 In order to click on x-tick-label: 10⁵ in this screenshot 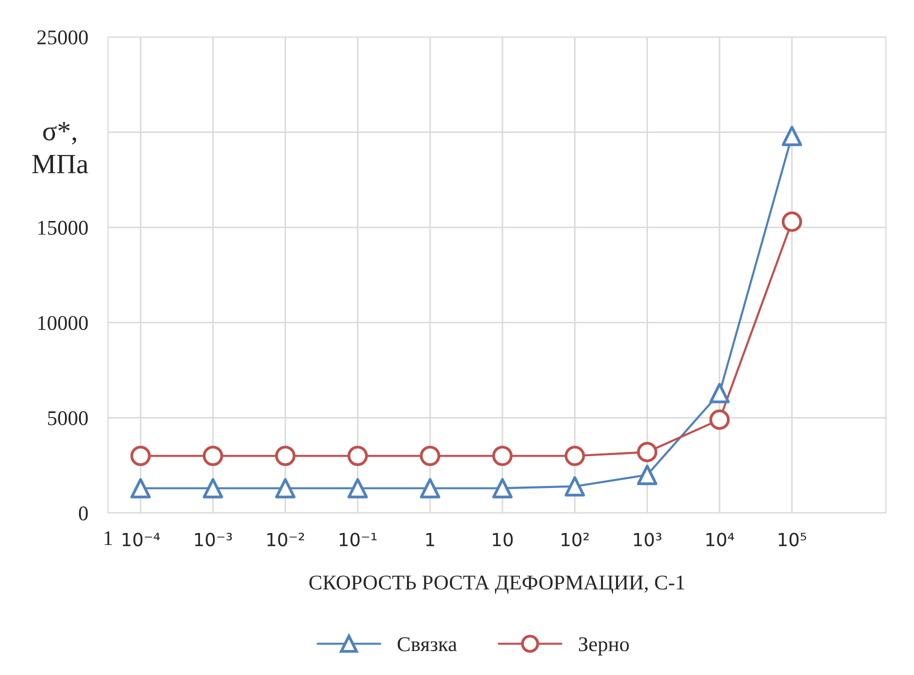, I will do `click(792, 539)`.